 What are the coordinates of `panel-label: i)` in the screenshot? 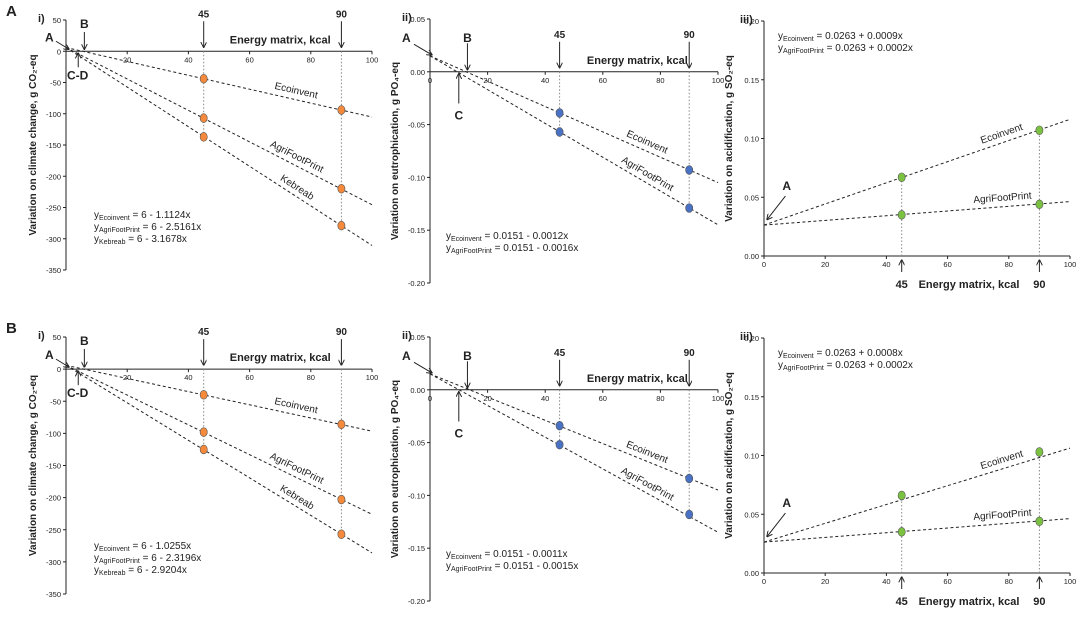 It's located at (41, 19).